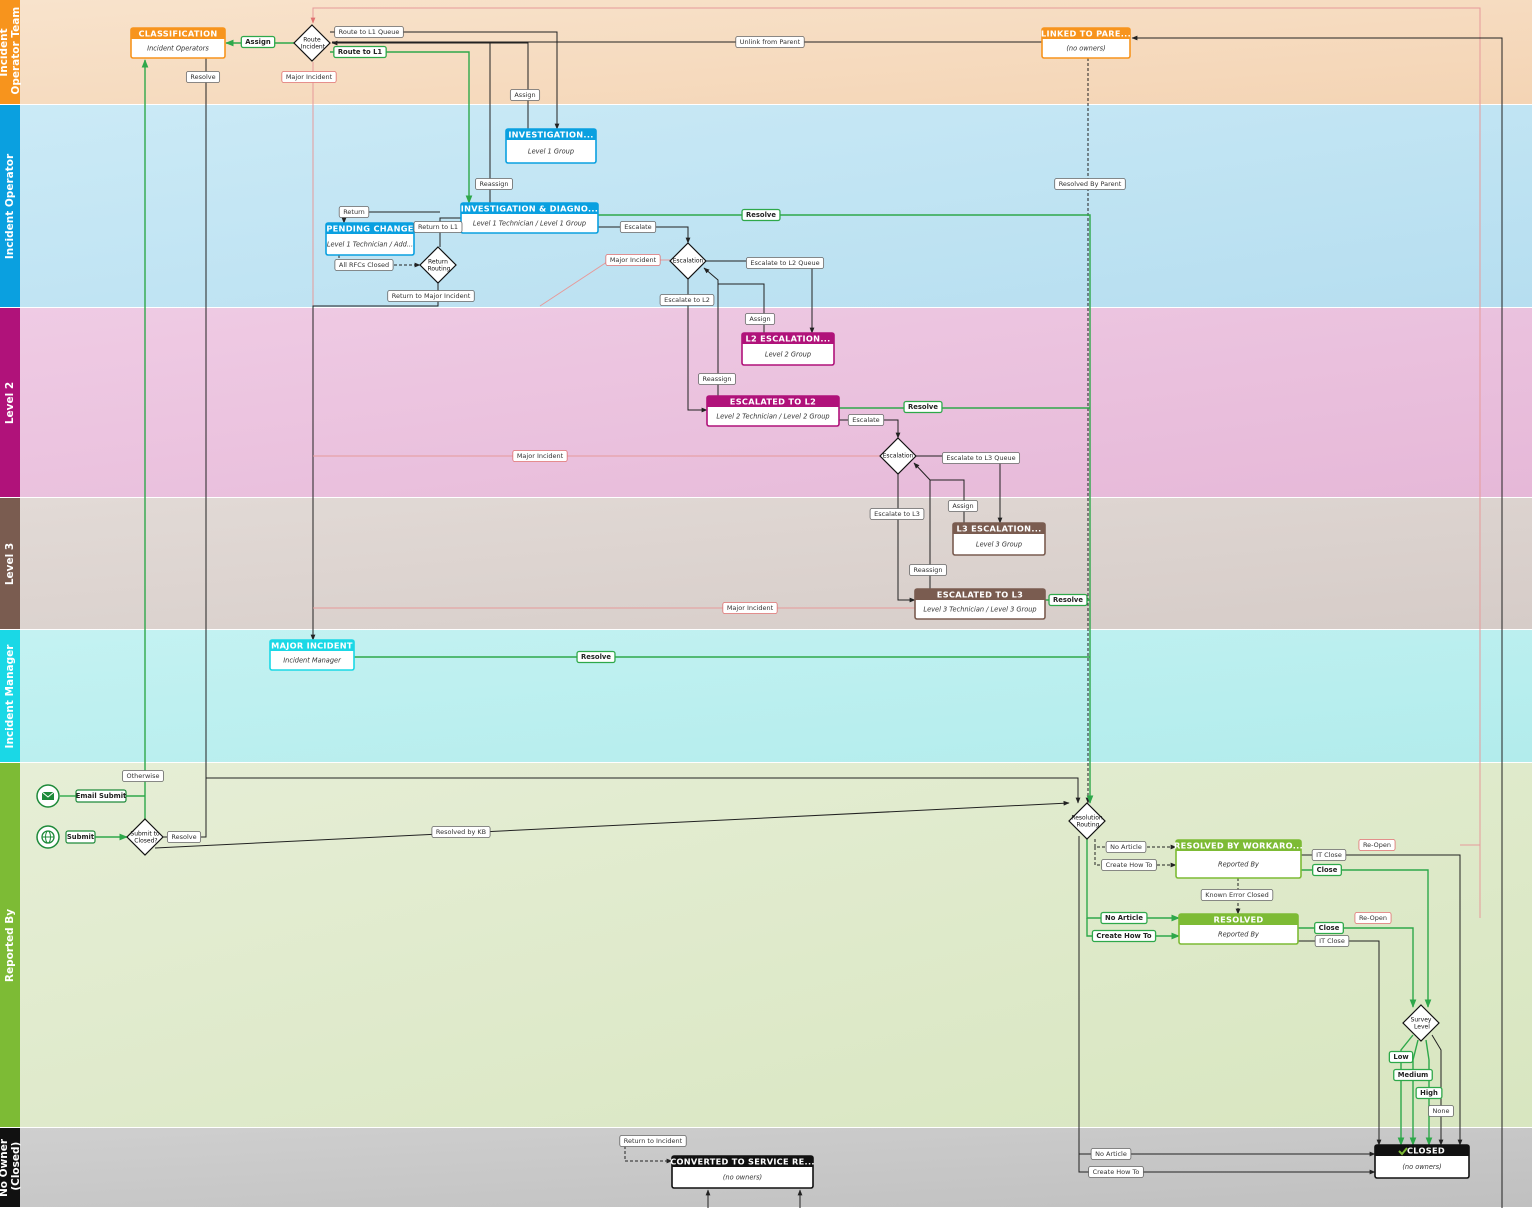 The width and height of the screenshot is (1532, 1218). Describe the element at coordinates (1421, 1167) in the screenshot. I see `state-owner: (no owners)` at that location.